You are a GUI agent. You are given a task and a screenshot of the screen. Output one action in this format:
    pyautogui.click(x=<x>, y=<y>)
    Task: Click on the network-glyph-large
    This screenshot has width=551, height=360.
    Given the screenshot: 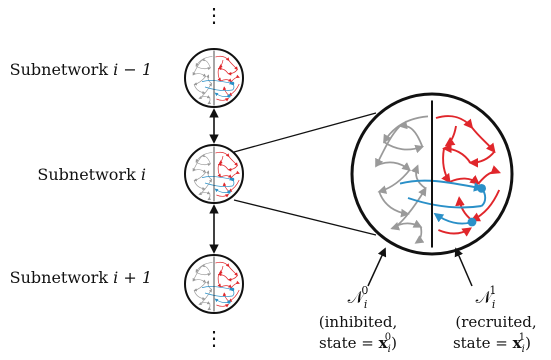 What is the action you would take?
    pyautogui.click(x=437, y=173)
    